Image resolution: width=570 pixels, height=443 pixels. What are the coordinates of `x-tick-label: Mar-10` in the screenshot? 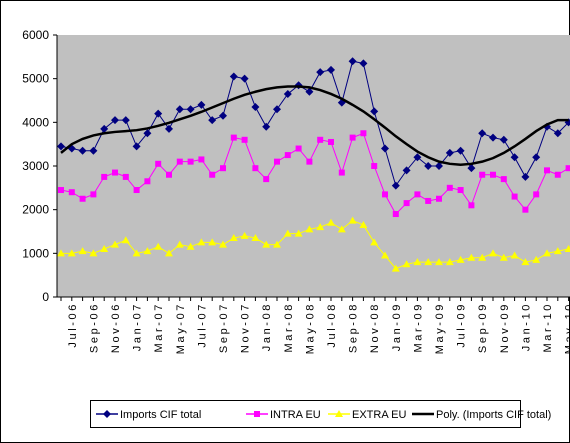 It's located at (548, 327).